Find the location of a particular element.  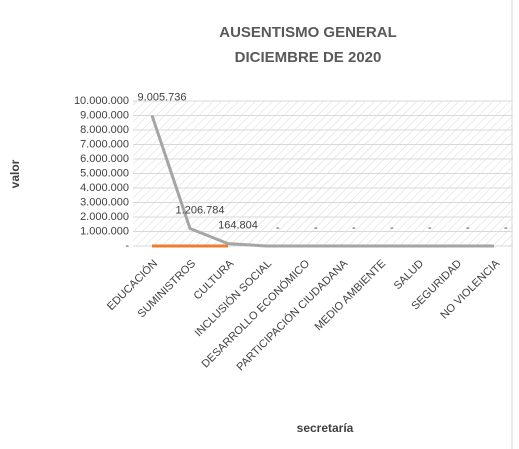

y-tick-label: 6.000.000 is located at coordinates (104, 159).